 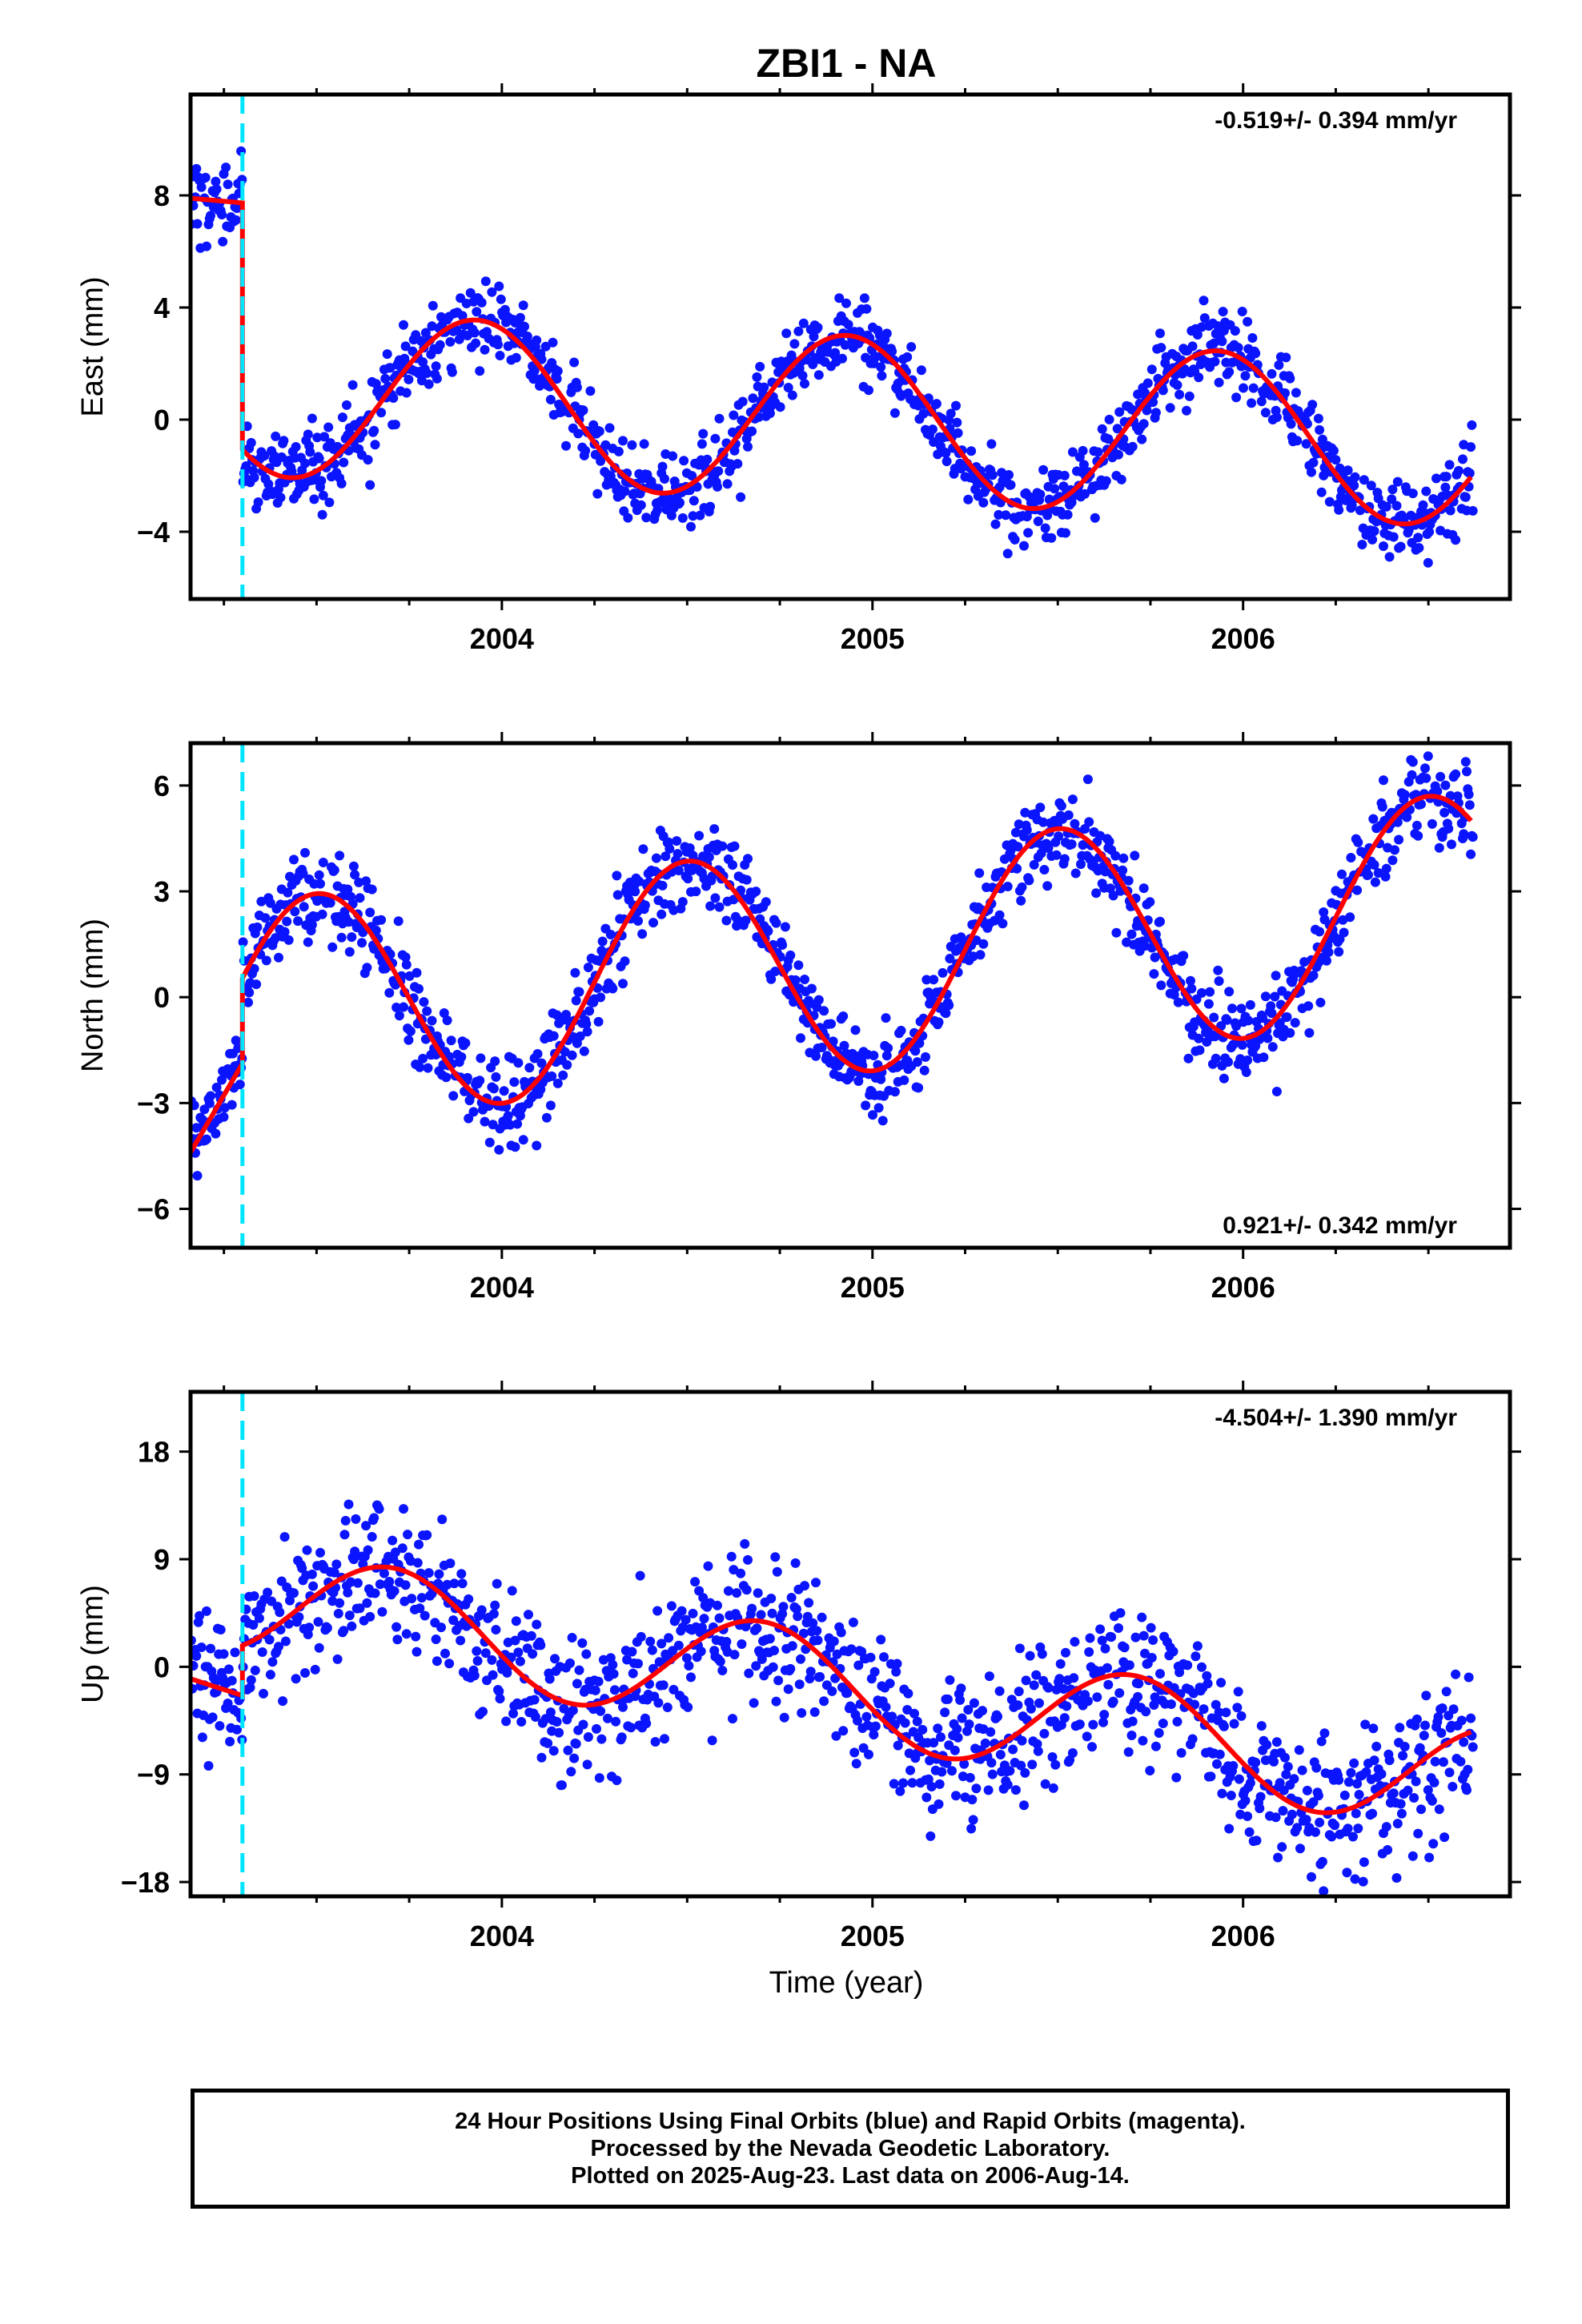 I want to click on east-y-tick-label: 4, so click(x=162, y=308).